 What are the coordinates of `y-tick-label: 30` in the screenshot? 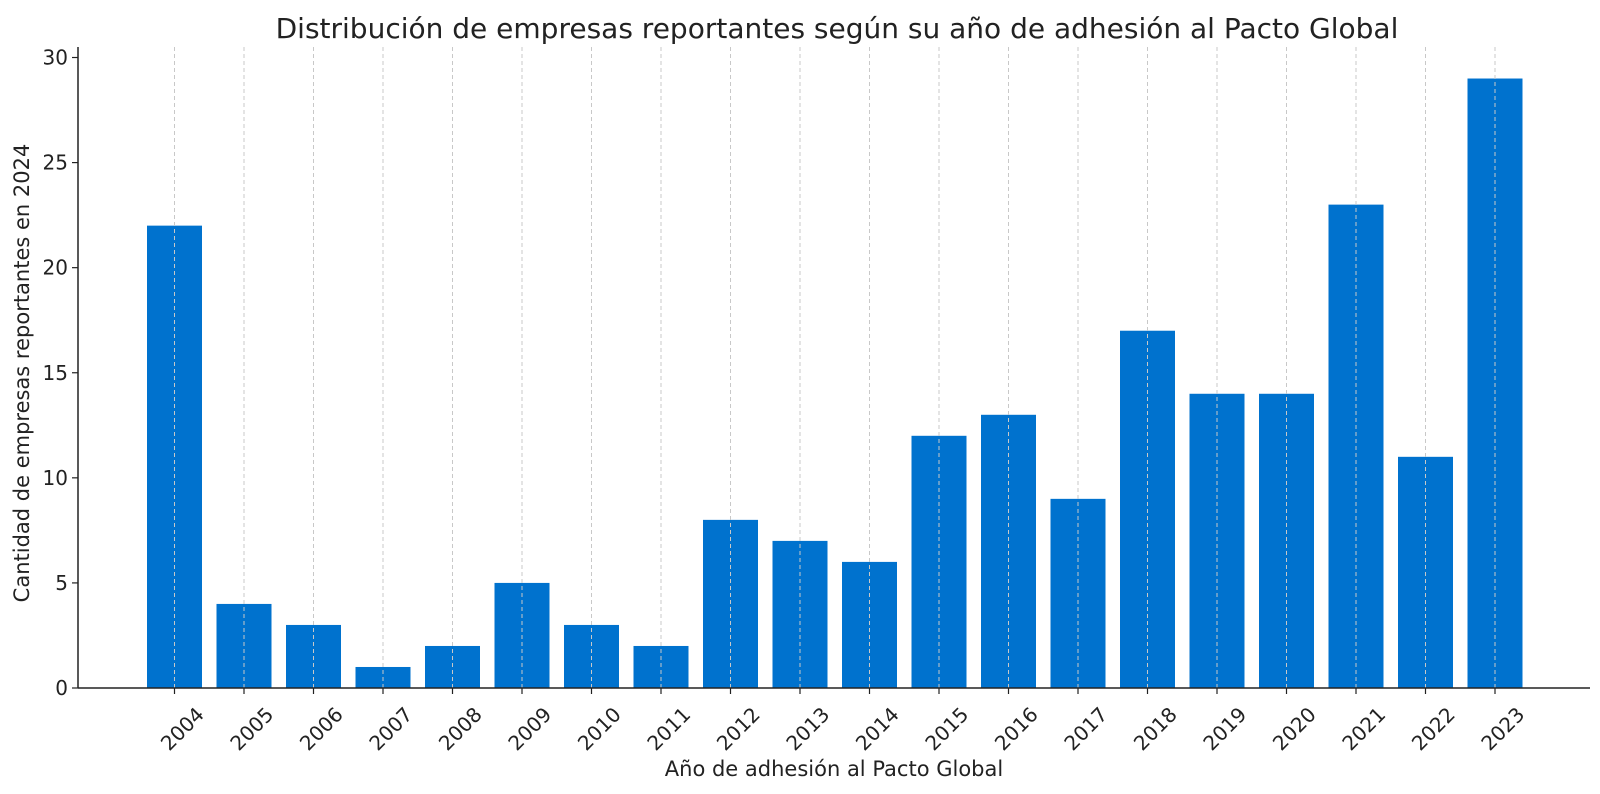 It's located at (55, 58).